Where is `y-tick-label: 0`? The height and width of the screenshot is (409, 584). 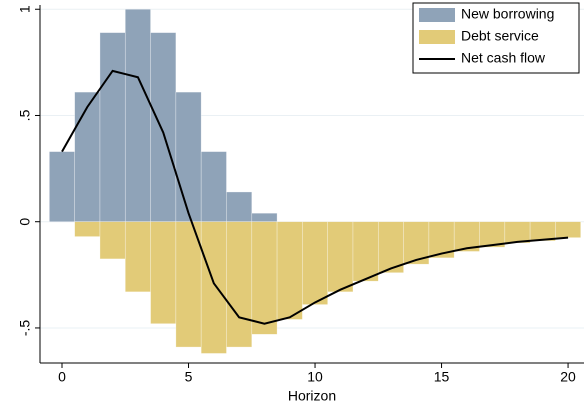
y-tick-label: 0 is located at coordinates (25, 222).